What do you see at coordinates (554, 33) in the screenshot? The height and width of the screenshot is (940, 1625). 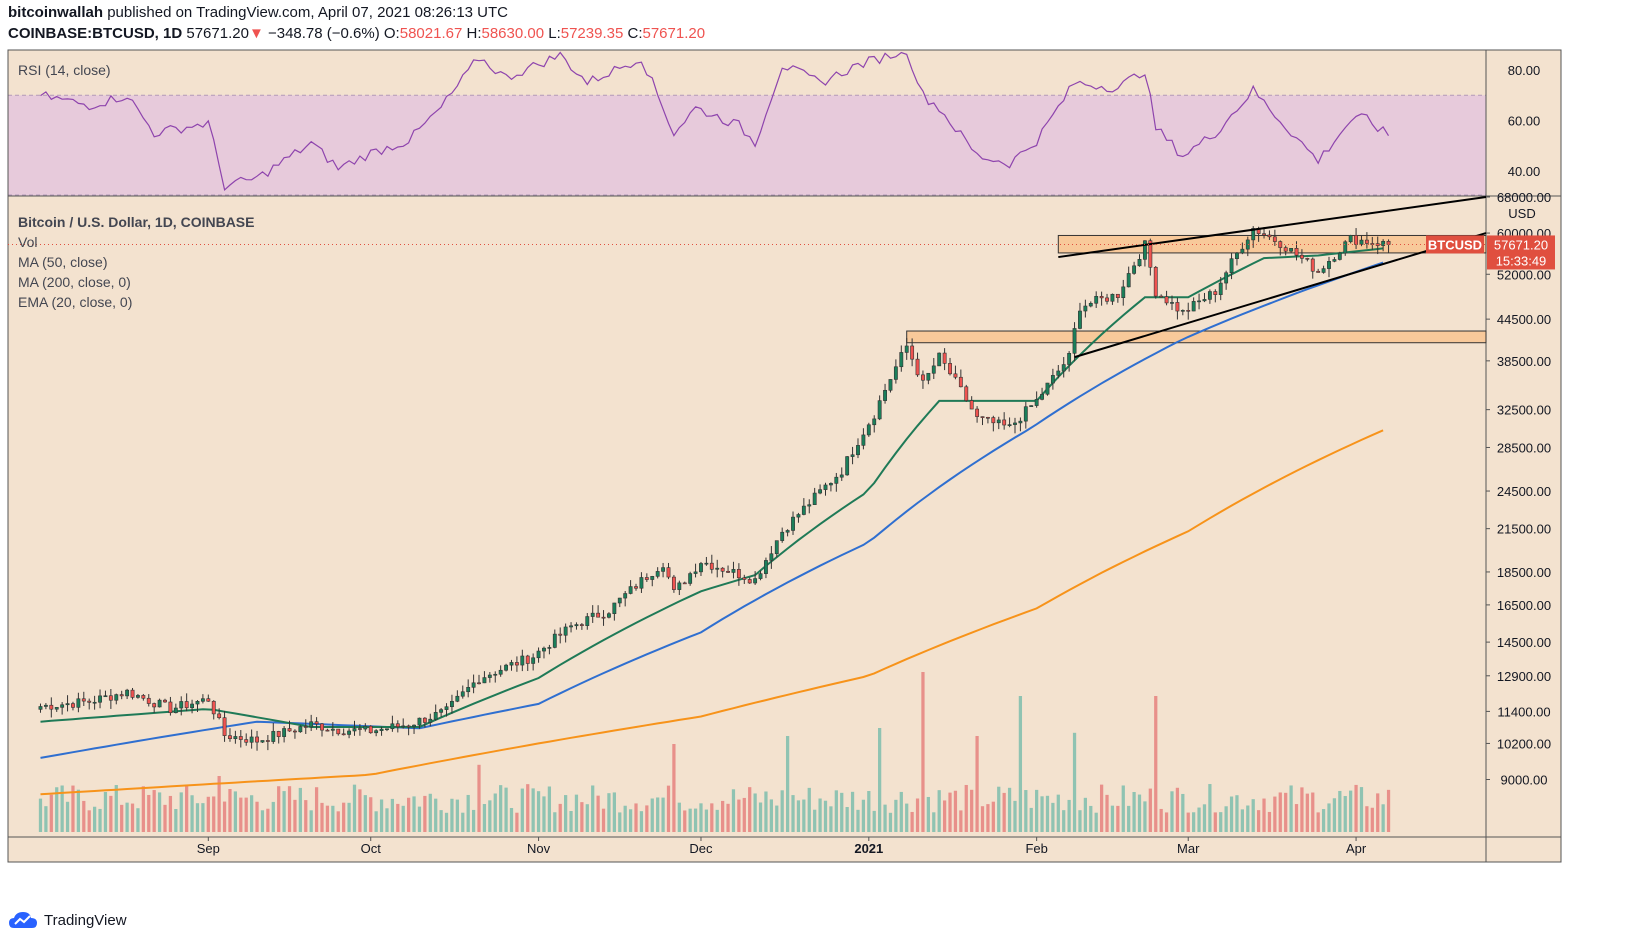 I see `low-label: L:` at bounding box center [554, 33].